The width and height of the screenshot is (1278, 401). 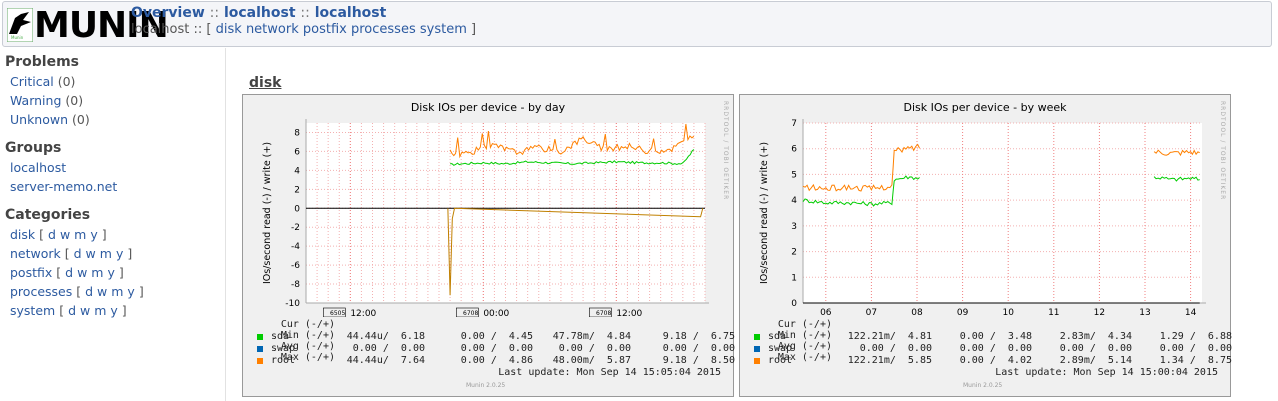 I want to click on critical-link: Critical, so click(x=32, y=81).